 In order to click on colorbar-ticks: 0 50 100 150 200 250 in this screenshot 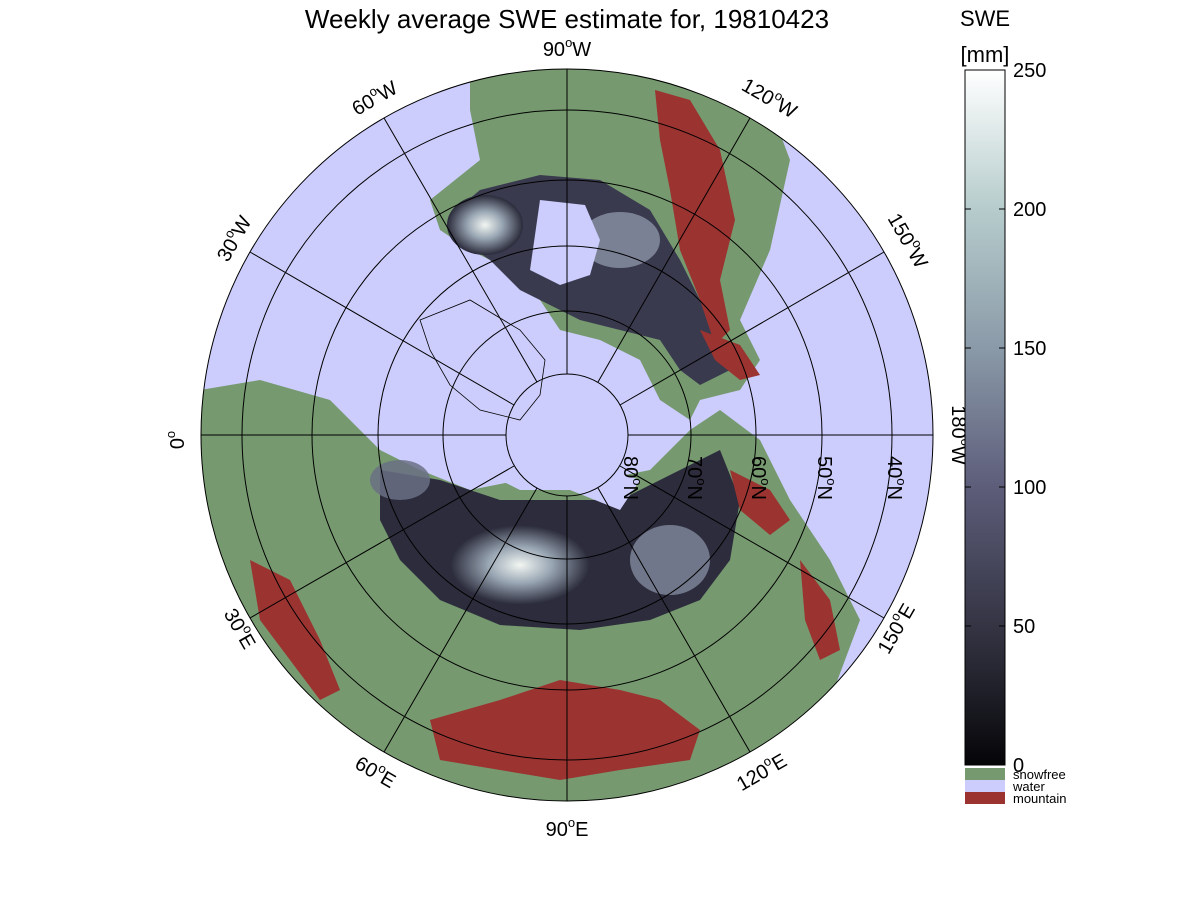, I will do `click(1005, 418)`.